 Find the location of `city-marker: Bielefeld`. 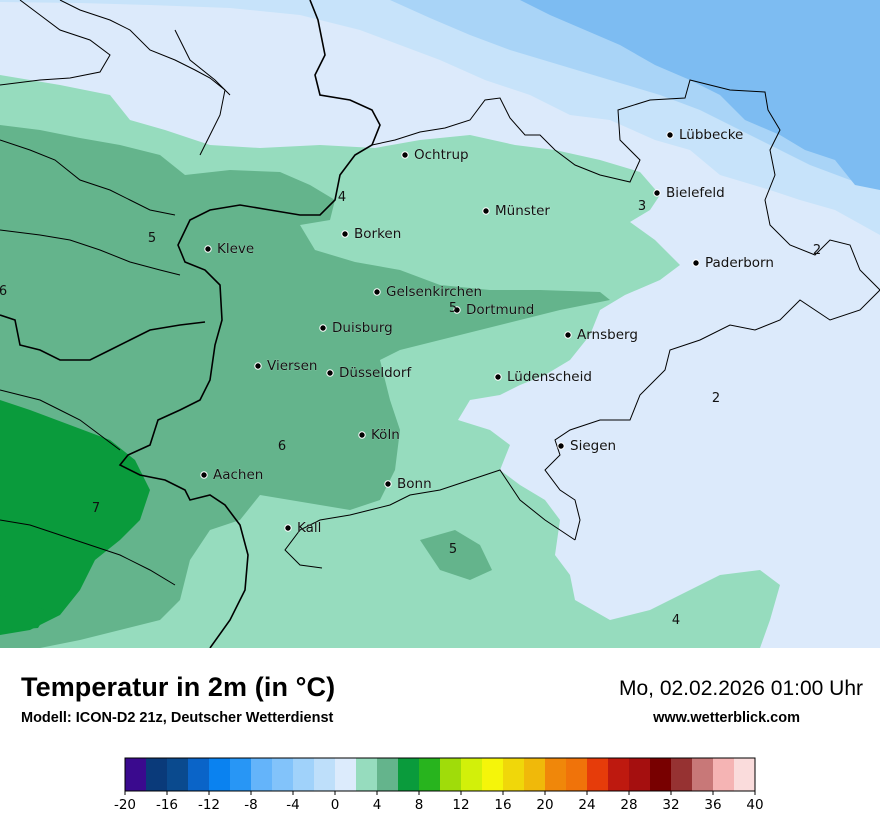

city-marker: Bielefeld is located at coordinates (689, 193).